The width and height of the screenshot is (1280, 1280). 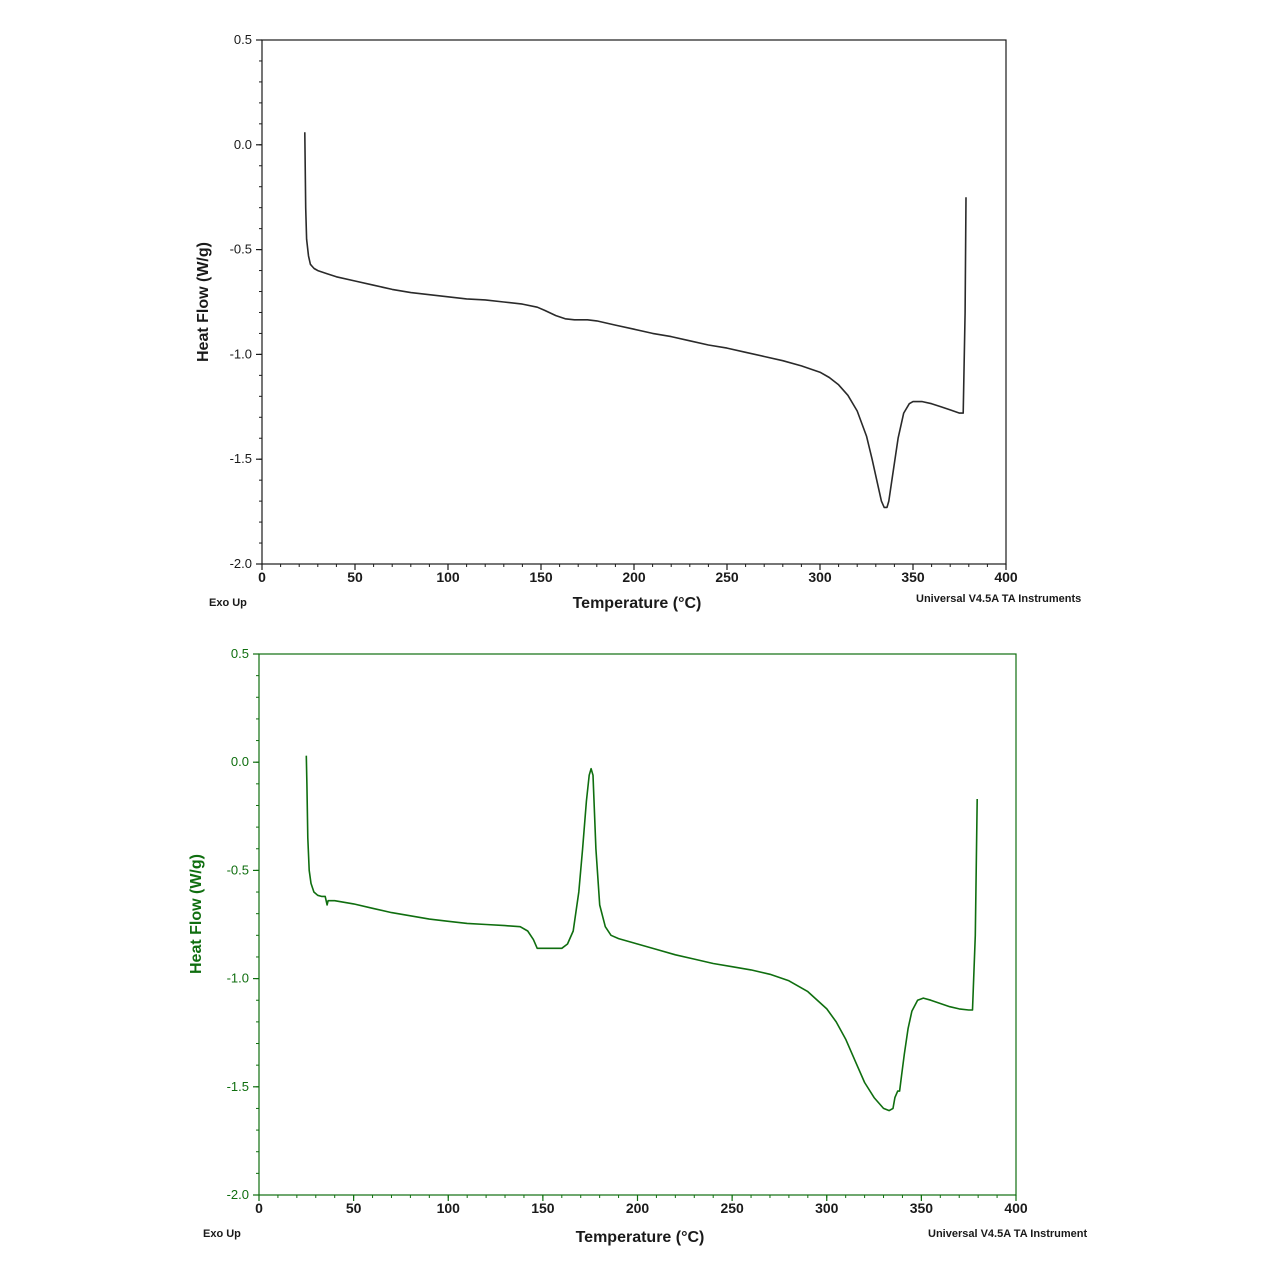 I want to click on heat-flow-curve, so click(x=641, y=933).